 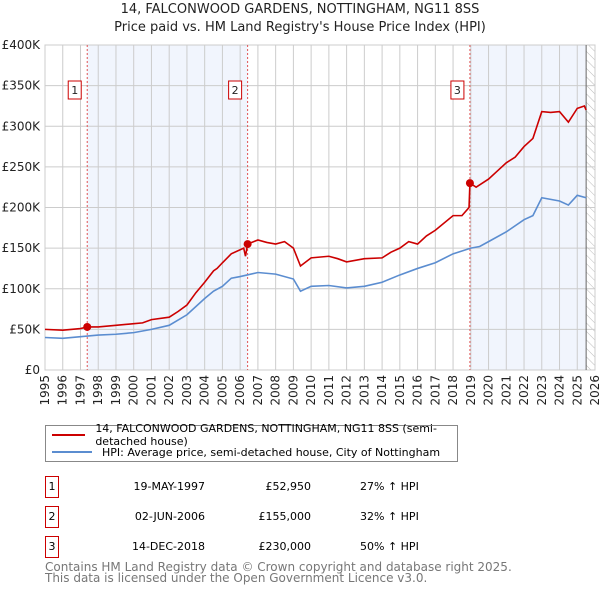 I want to click on table-row: 3 14-DEC-2018 £230,000 50% ↑ HPI, so click(x=295, y=547).